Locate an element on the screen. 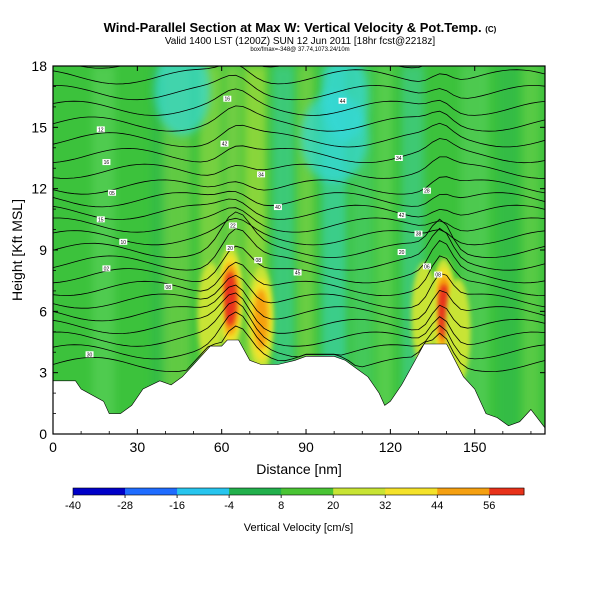 The image size is (600, 600). isentrope-label-text: 16 is located at coordinates (228, 100).